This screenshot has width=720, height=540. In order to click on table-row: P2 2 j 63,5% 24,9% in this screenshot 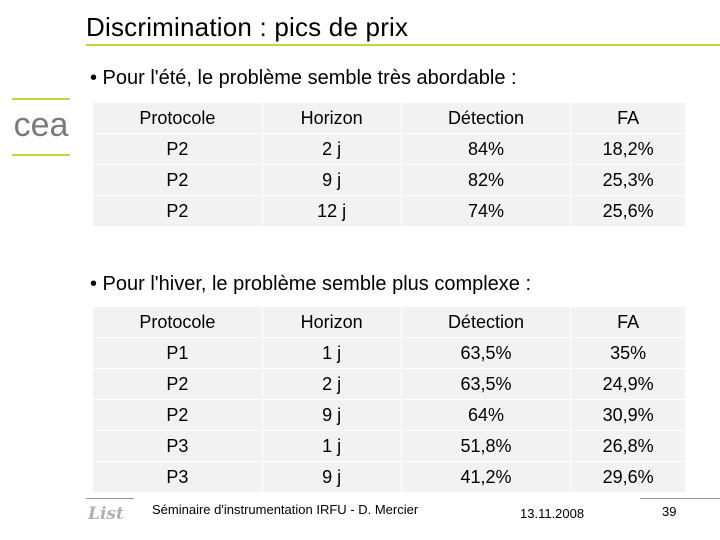, I will do `click(389, 384)`.